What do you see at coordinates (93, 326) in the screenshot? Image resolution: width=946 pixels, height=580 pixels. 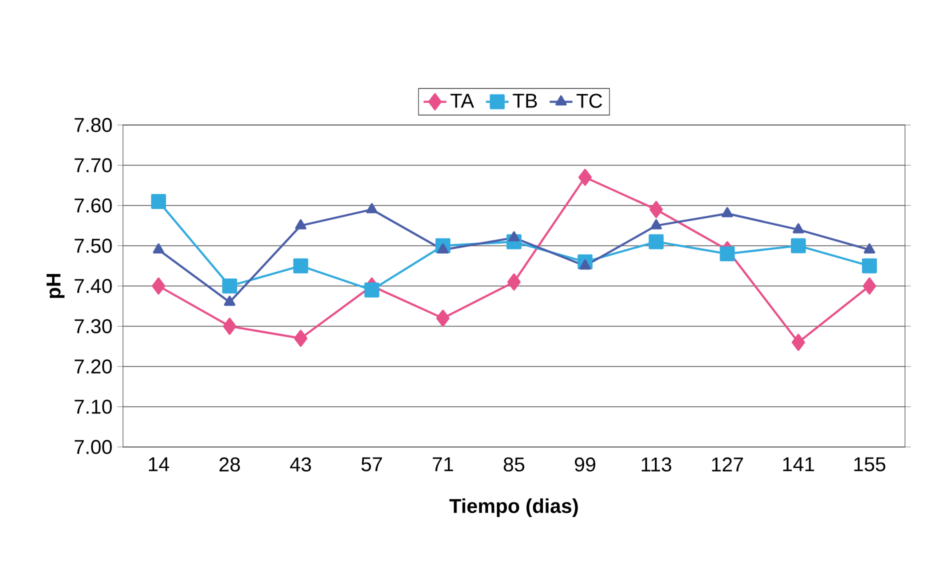 I see `y-tick-label: 7.30` at bounding box center [93, 326].